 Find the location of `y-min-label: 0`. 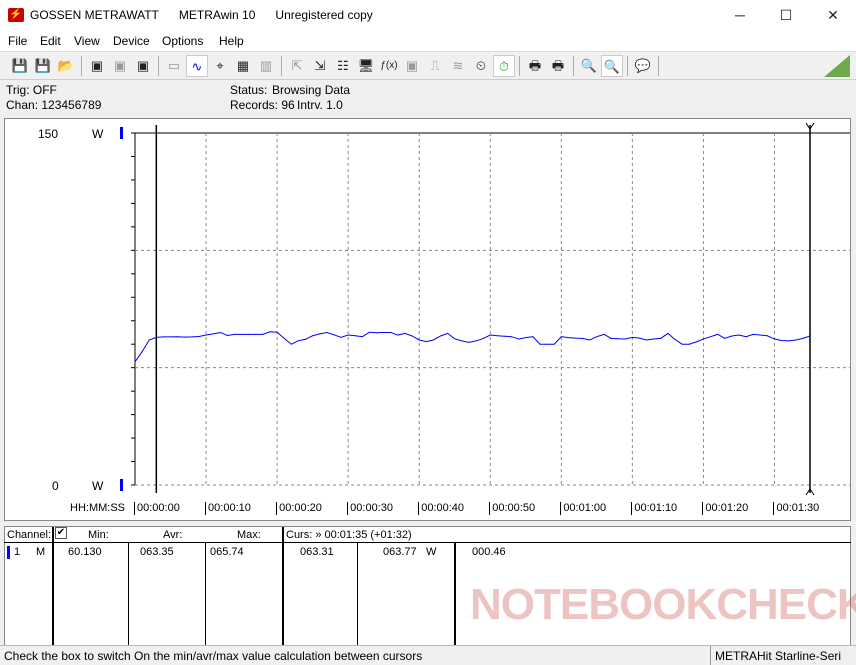

y-min-label: 0 is located at coordinates (55, 486).